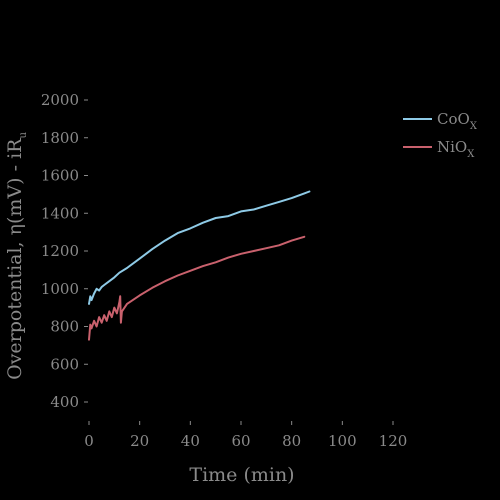  I want to click on y-tick-label: 1200, so click(60, 251).